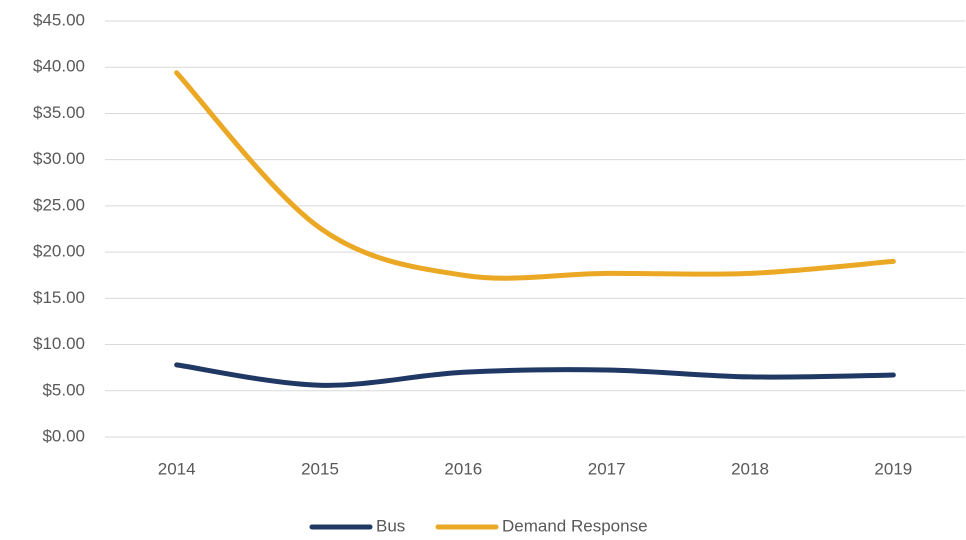 This screenshot has width=966, height=540. I want to click on x-tick-label: 2018, so click(750, 468).